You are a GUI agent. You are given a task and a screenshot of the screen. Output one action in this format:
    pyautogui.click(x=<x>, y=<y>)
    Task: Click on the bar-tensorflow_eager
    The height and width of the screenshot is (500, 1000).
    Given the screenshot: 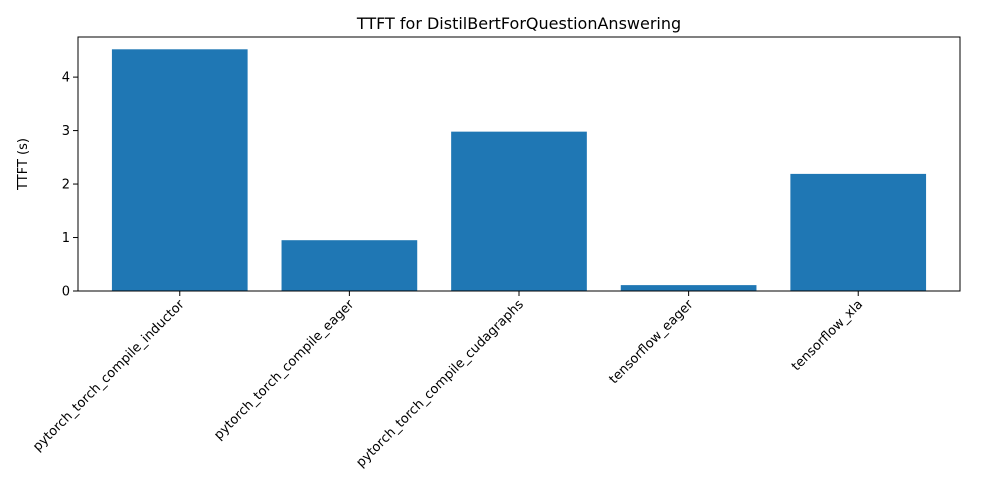 What is the action you would take?
    pyautogui.click(x=688, y=288)
    